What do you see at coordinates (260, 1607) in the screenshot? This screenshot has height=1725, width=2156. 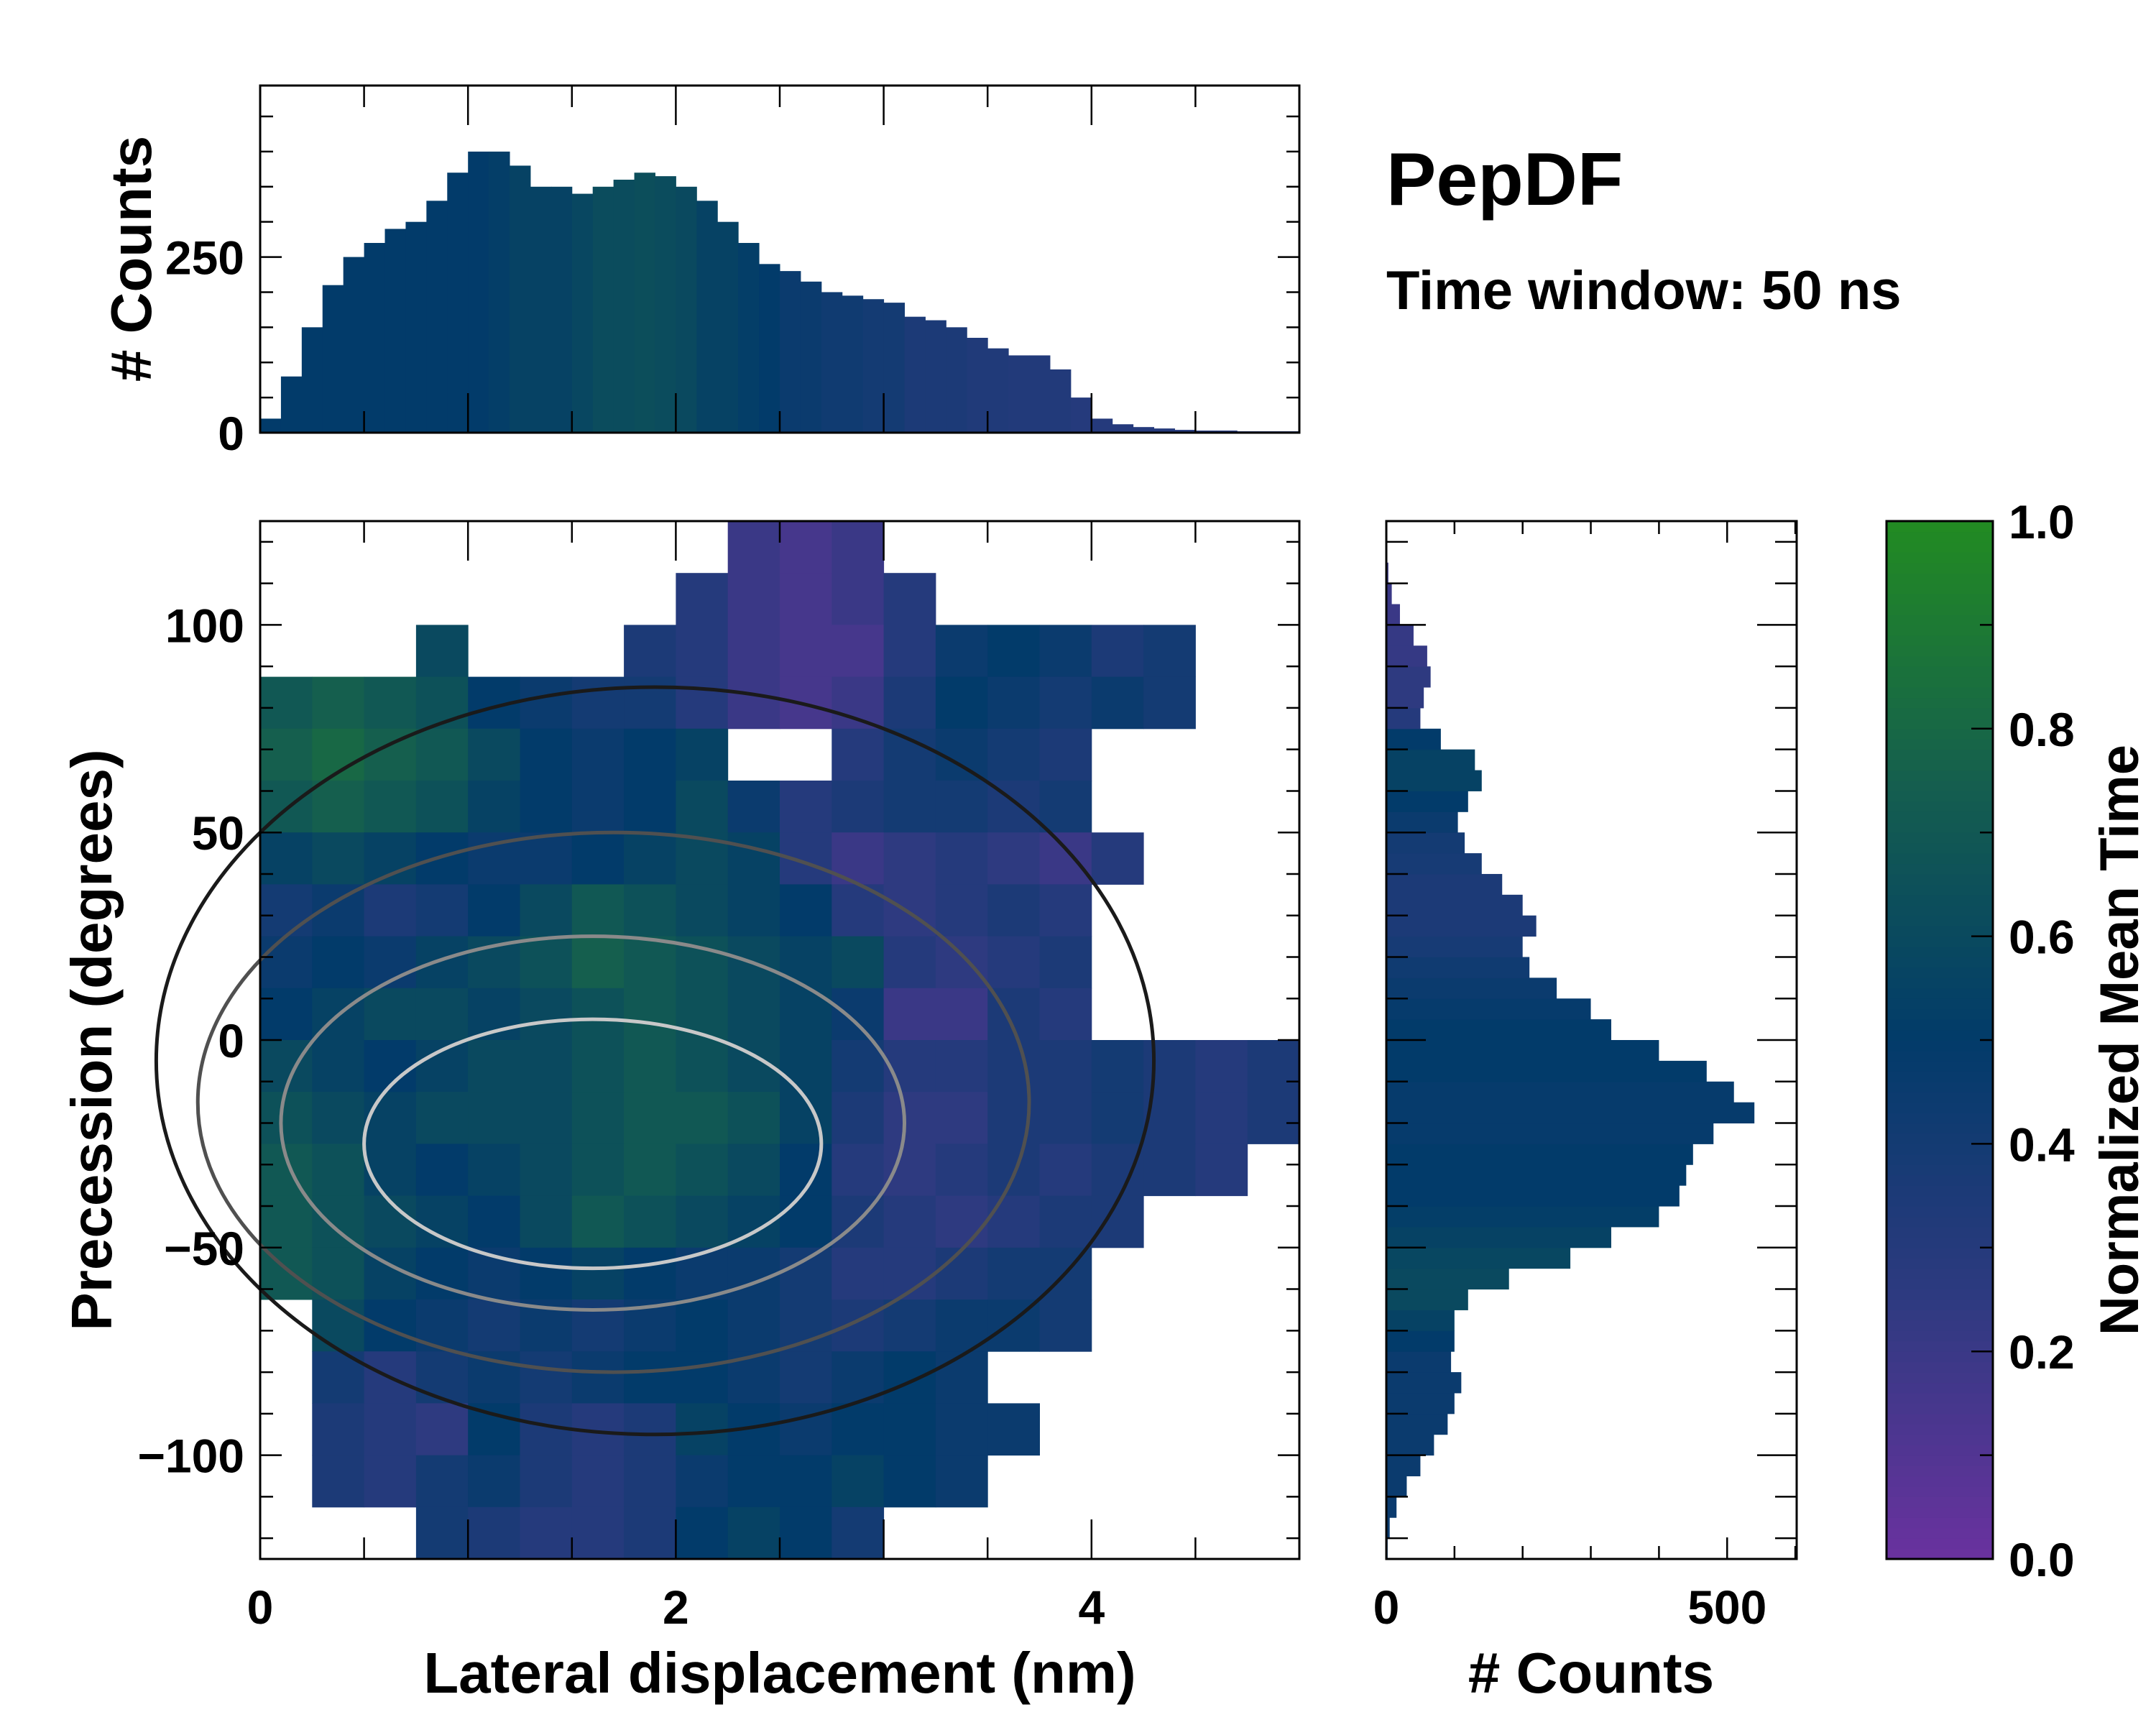 I see `main-x-tick-label: 0` at bounding box center [260, 1607].